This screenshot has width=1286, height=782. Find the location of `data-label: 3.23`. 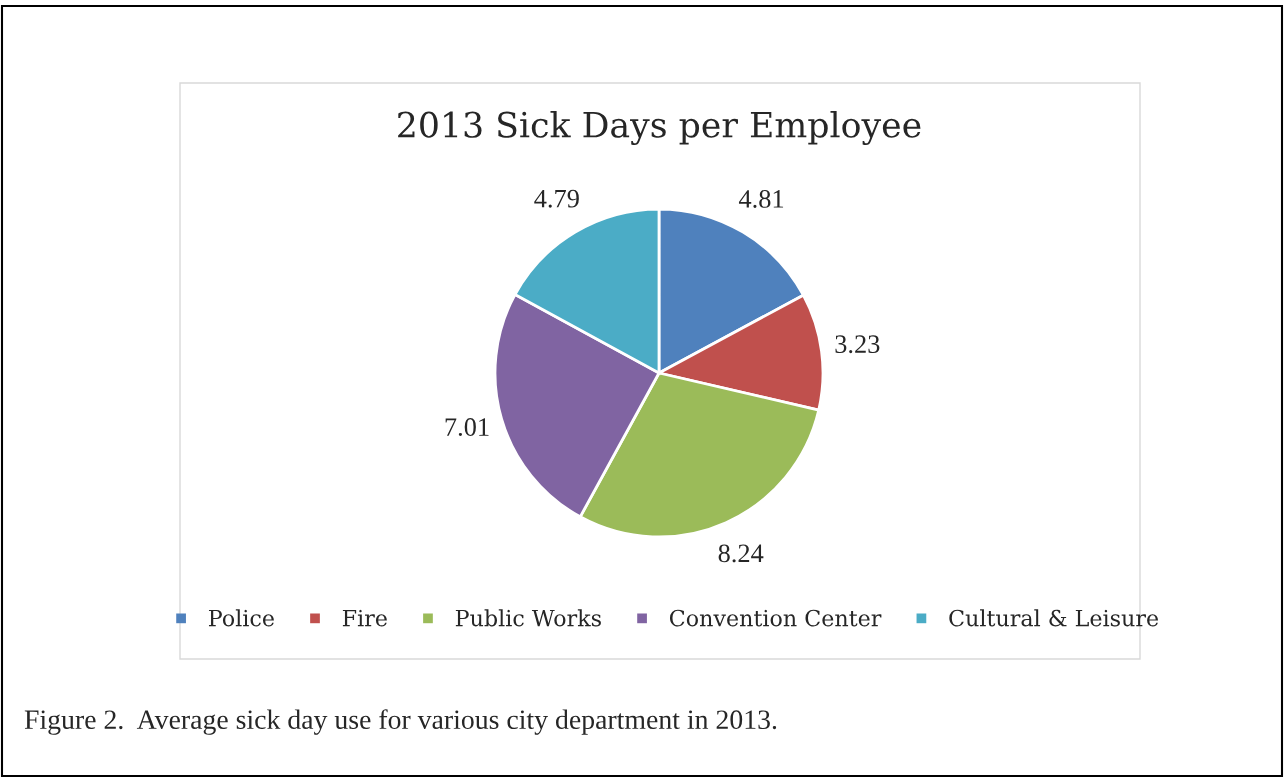

data-label: 3.23 is located at coordinates (857, 344).